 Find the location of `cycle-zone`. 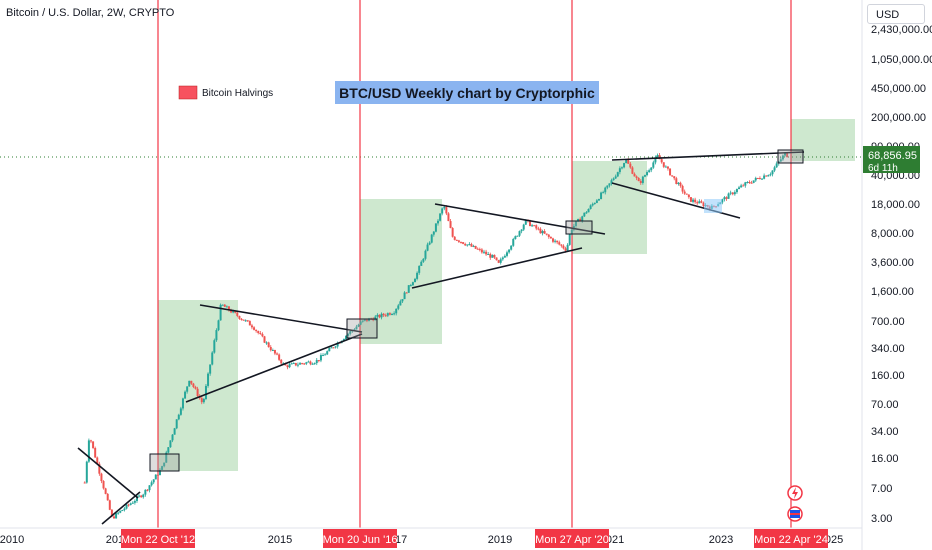

cycle-zone is located at coordinates (609, 207).